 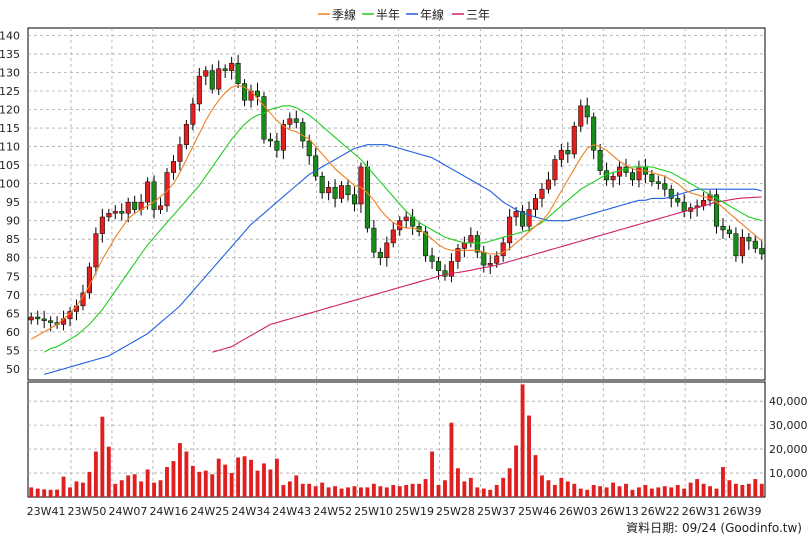 I want to click on volume-y-tick-label: 10,000, so click(x=788, y=473).